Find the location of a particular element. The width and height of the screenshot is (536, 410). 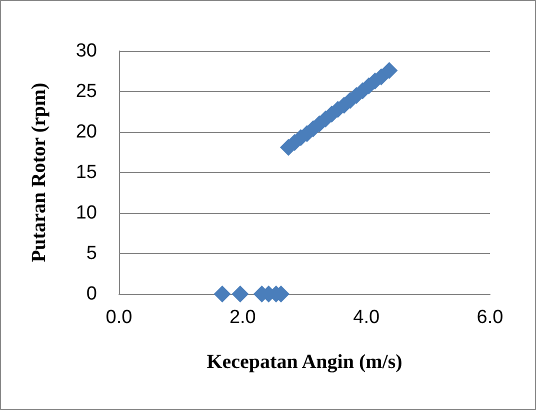

y-tick-label: 20 is located at coordinates (86, 132).